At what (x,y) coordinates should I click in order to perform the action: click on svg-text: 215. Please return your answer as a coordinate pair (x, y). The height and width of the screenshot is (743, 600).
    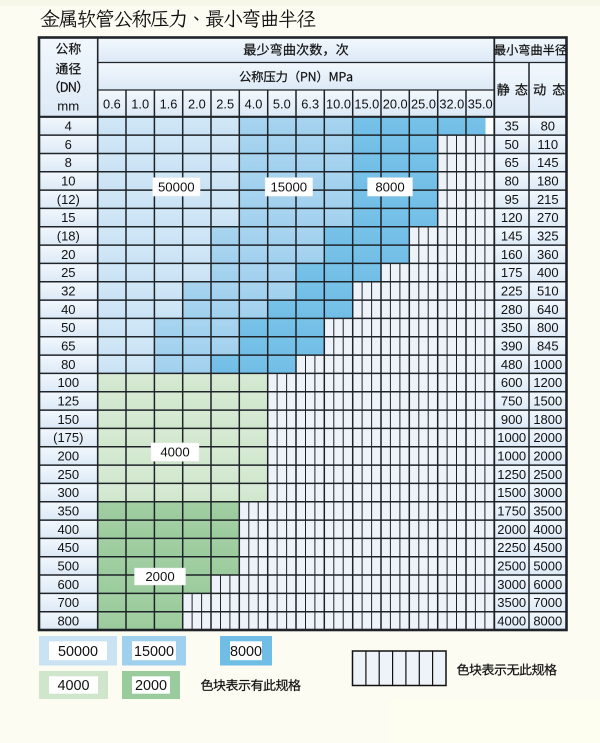
    Looking at the image, I should click on (548, 199).